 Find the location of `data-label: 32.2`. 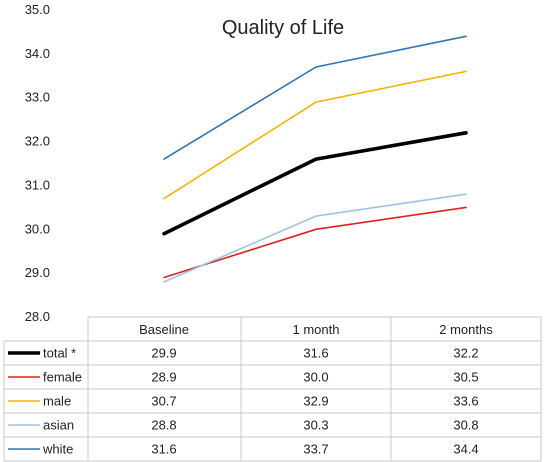

data-label: 32.2 is located at coordinates (465, 353).